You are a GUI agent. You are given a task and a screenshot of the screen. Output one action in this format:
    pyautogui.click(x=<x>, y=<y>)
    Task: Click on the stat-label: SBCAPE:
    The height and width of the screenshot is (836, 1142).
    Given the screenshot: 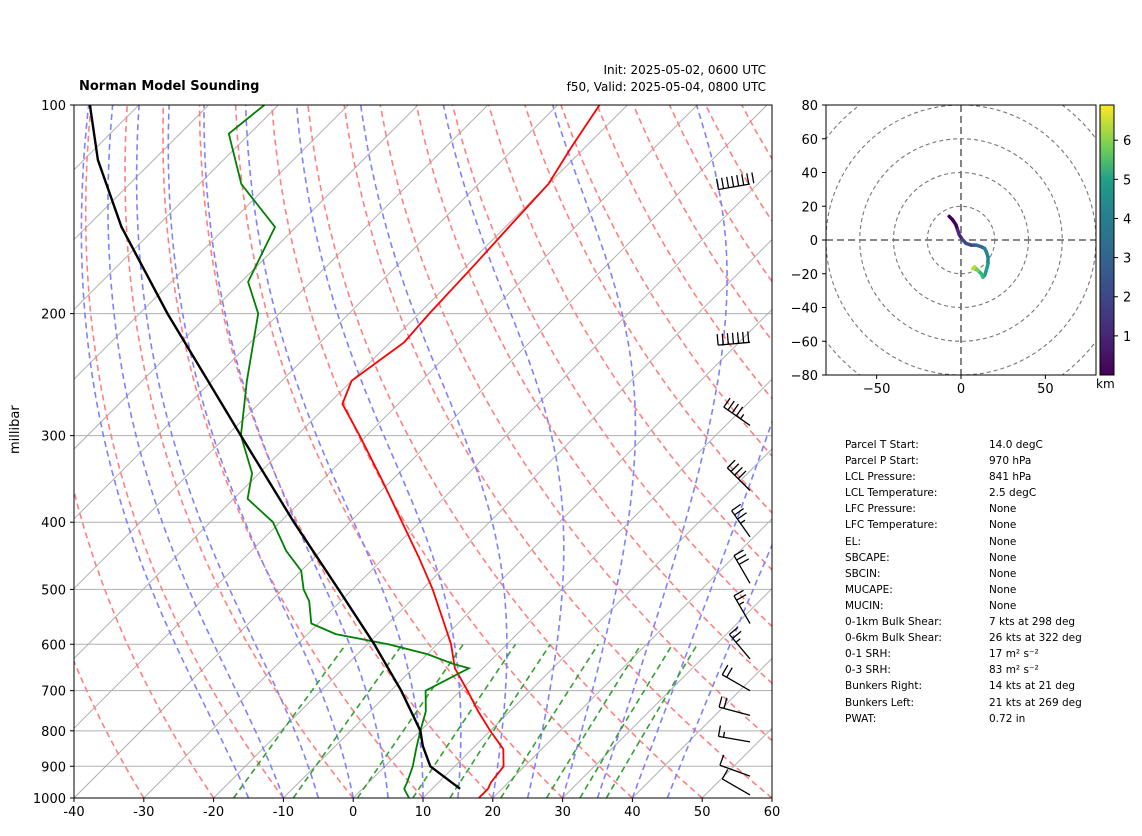 What is the action you would take?
    pyautogui.click(x=867, y=557)
    